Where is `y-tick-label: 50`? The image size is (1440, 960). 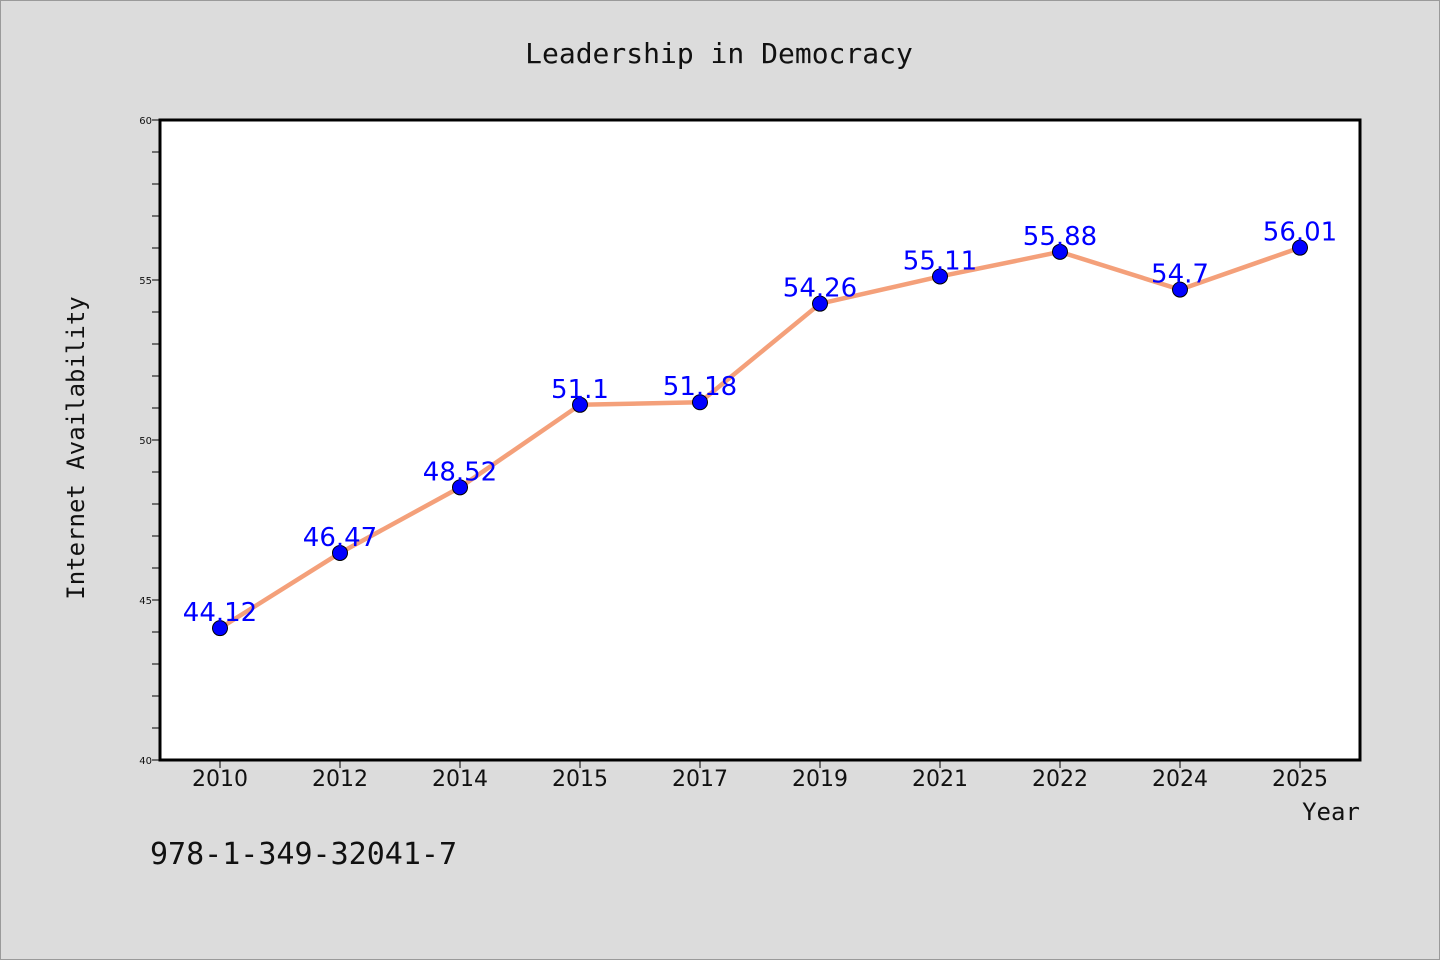 y-tick-label: 50 is located at coordinates (145, 441).